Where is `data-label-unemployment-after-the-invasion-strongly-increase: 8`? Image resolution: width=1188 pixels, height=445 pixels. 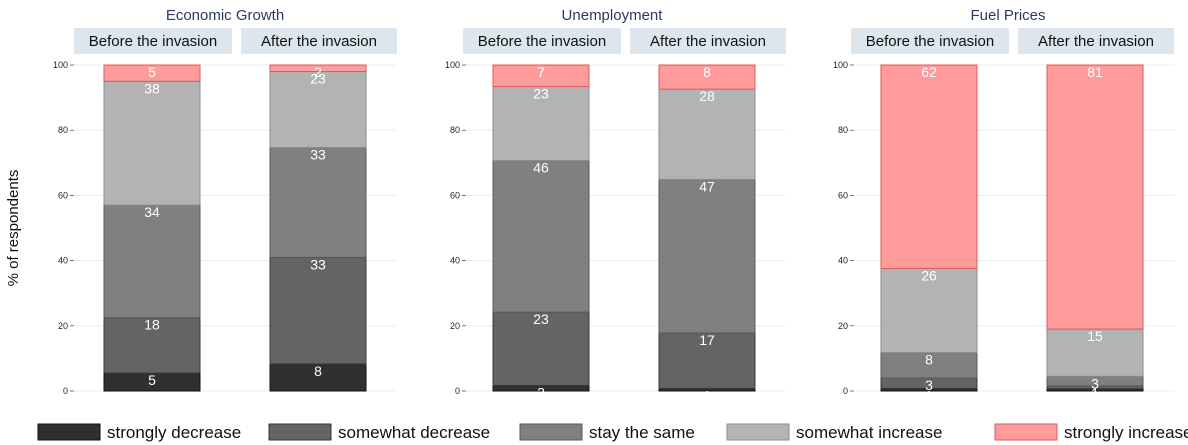
data-label-unemployment-after-the-invasion-strongly-increase: 8 is located at coordinates (707, 72).